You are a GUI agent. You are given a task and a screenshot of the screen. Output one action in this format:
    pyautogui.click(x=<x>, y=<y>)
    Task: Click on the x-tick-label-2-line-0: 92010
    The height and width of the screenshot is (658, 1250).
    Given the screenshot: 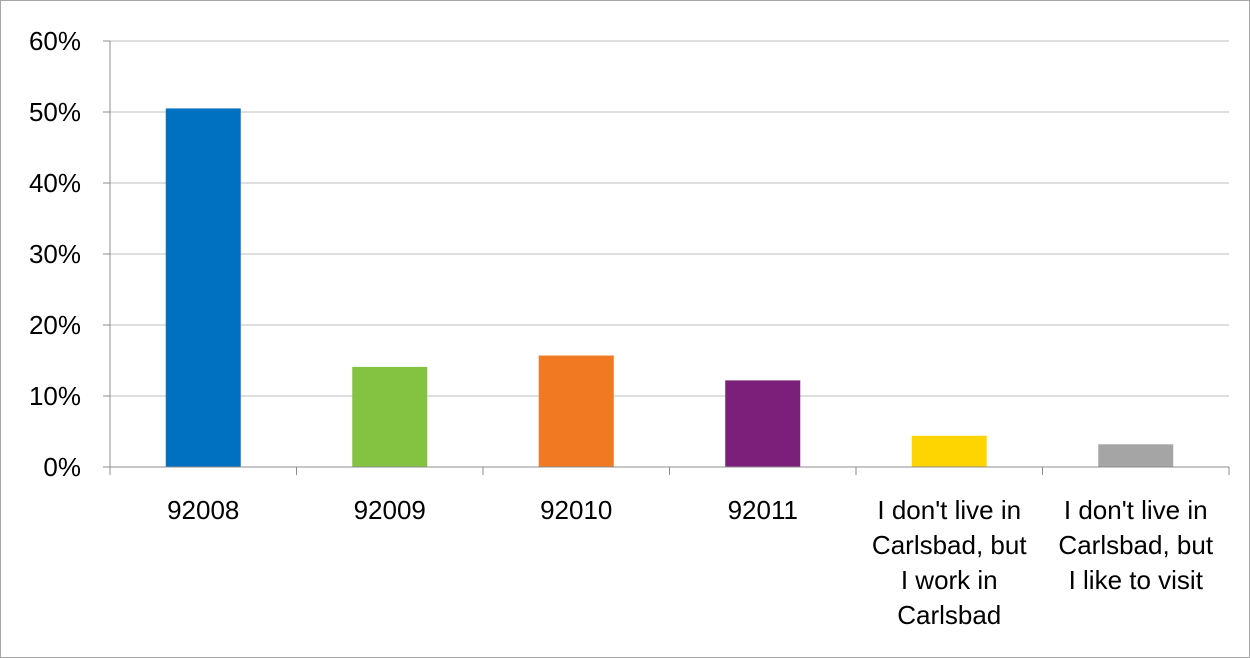 What is the action you would take?
    pyautogui.click(x=576, y=510)
    